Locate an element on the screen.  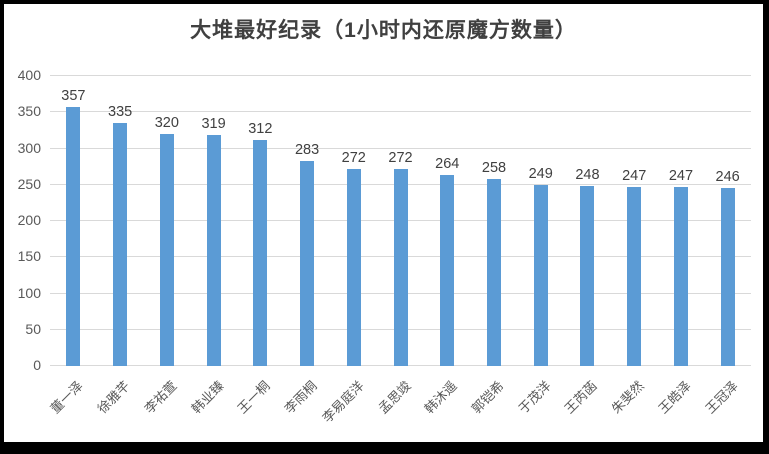
x-axis-category-label: 王皓泽 is located at coordinates (674, 397).